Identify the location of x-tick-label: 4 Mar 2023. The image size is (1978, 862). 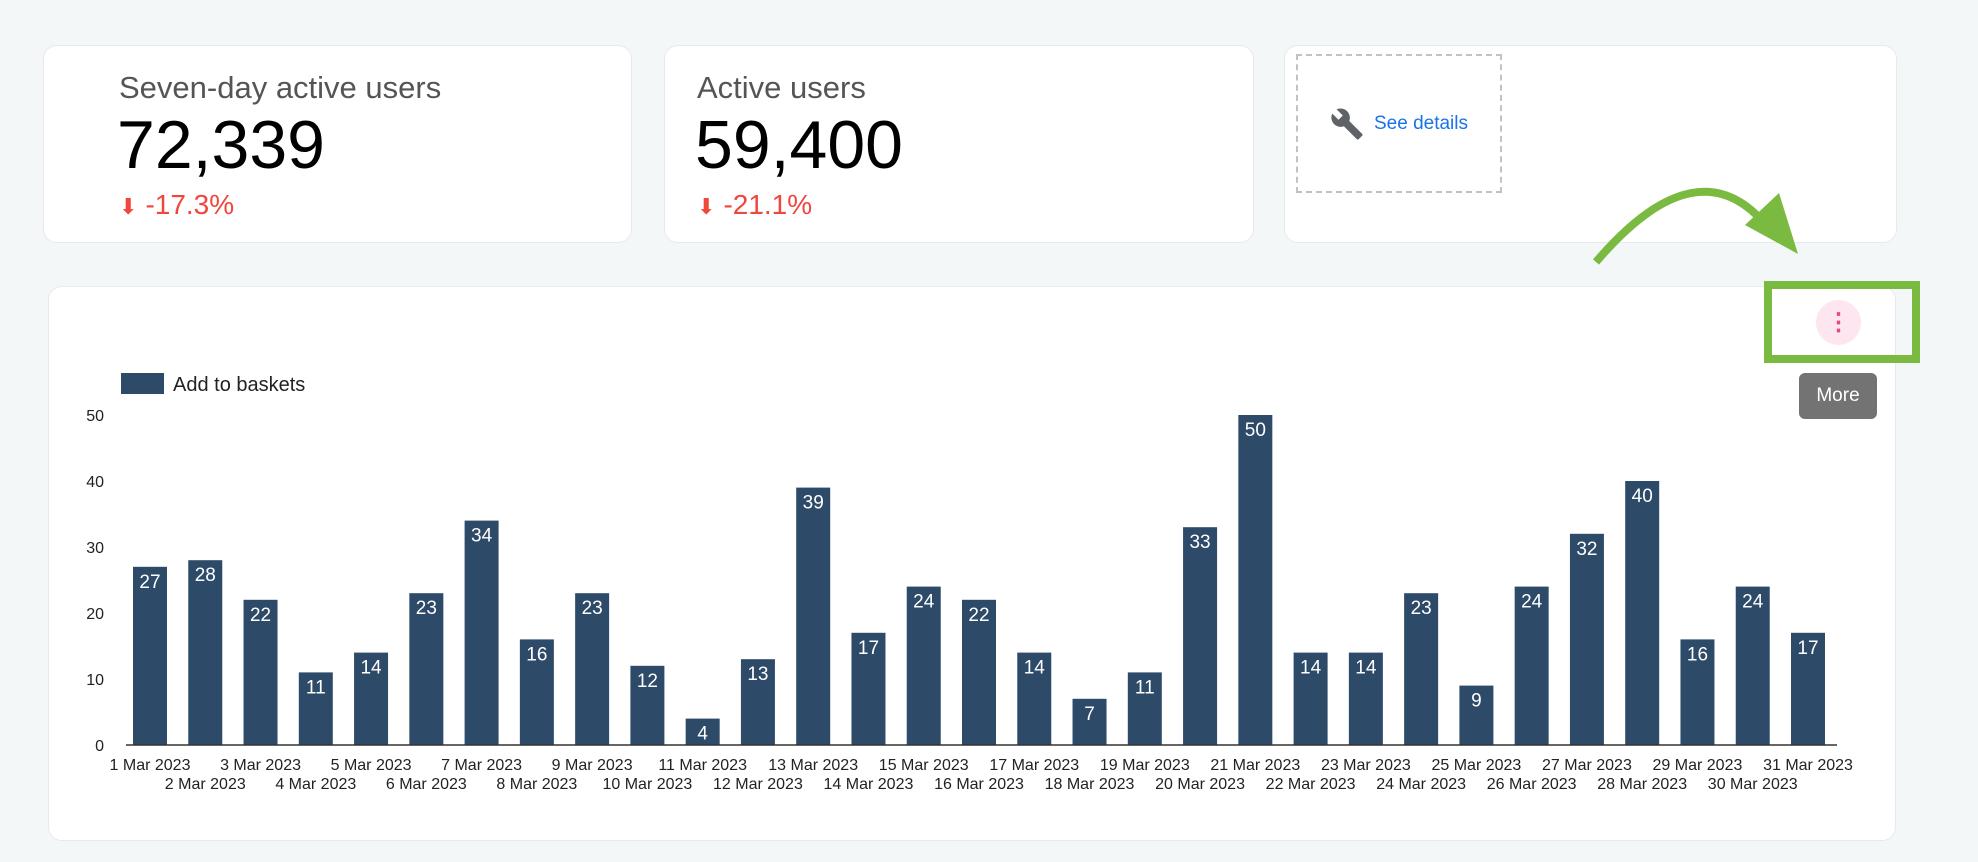
(315, 784).